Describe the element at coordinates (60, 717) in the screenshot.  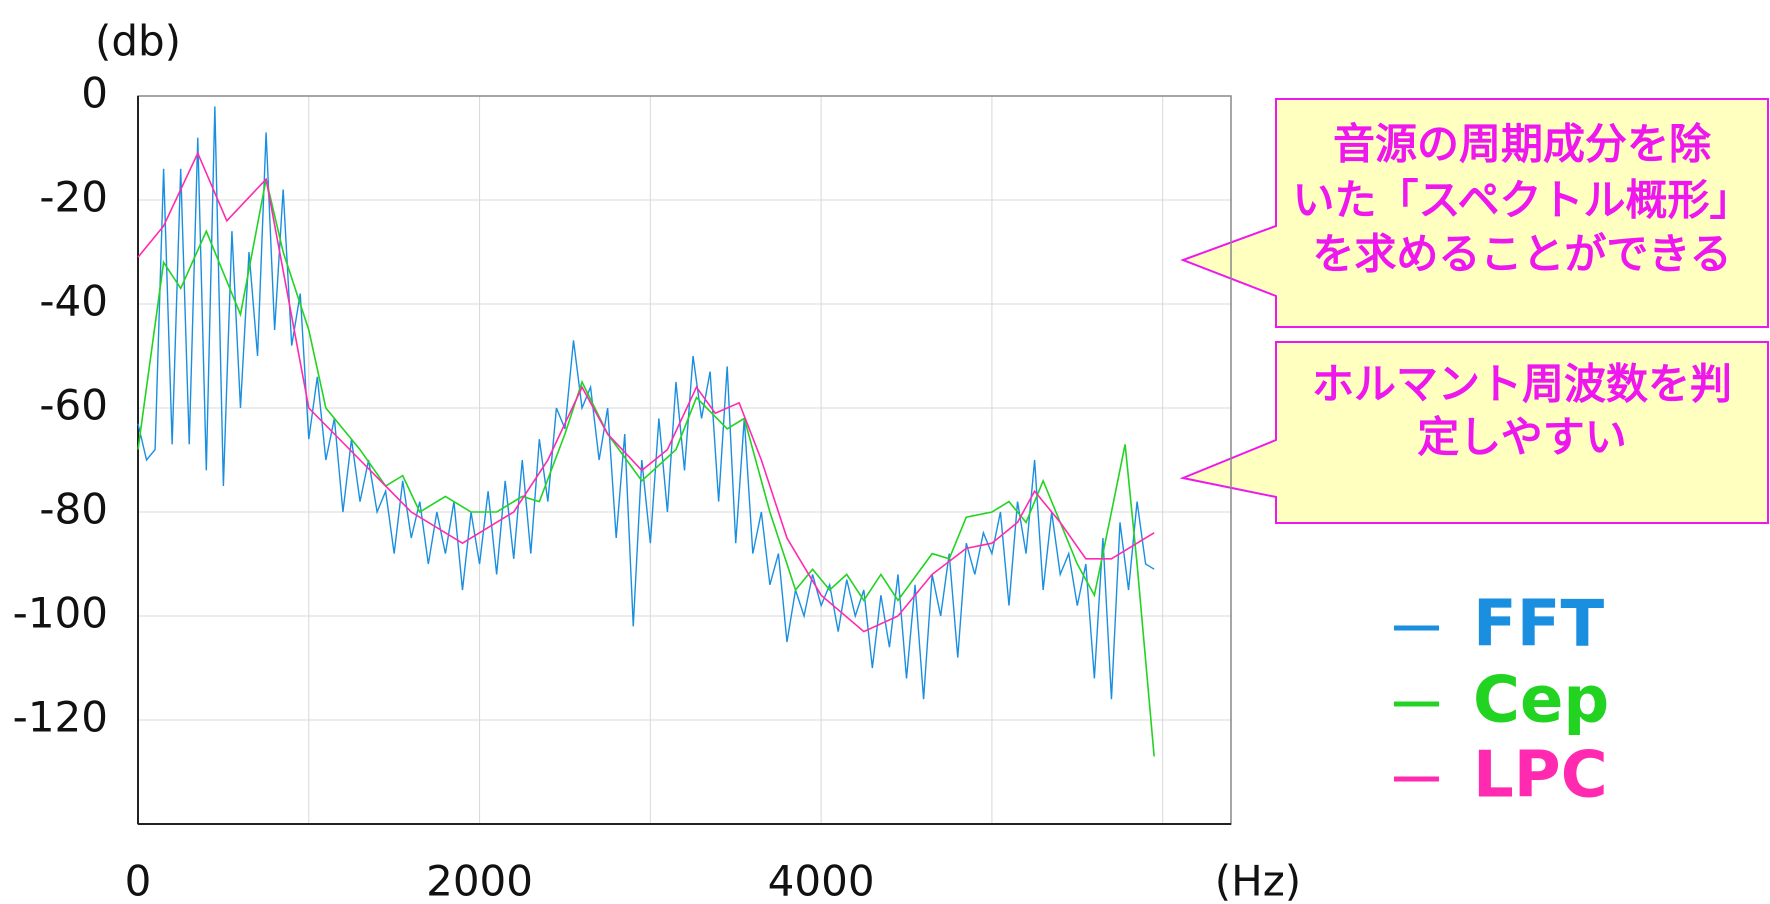
I see `y-tick-label: -120` at that location.